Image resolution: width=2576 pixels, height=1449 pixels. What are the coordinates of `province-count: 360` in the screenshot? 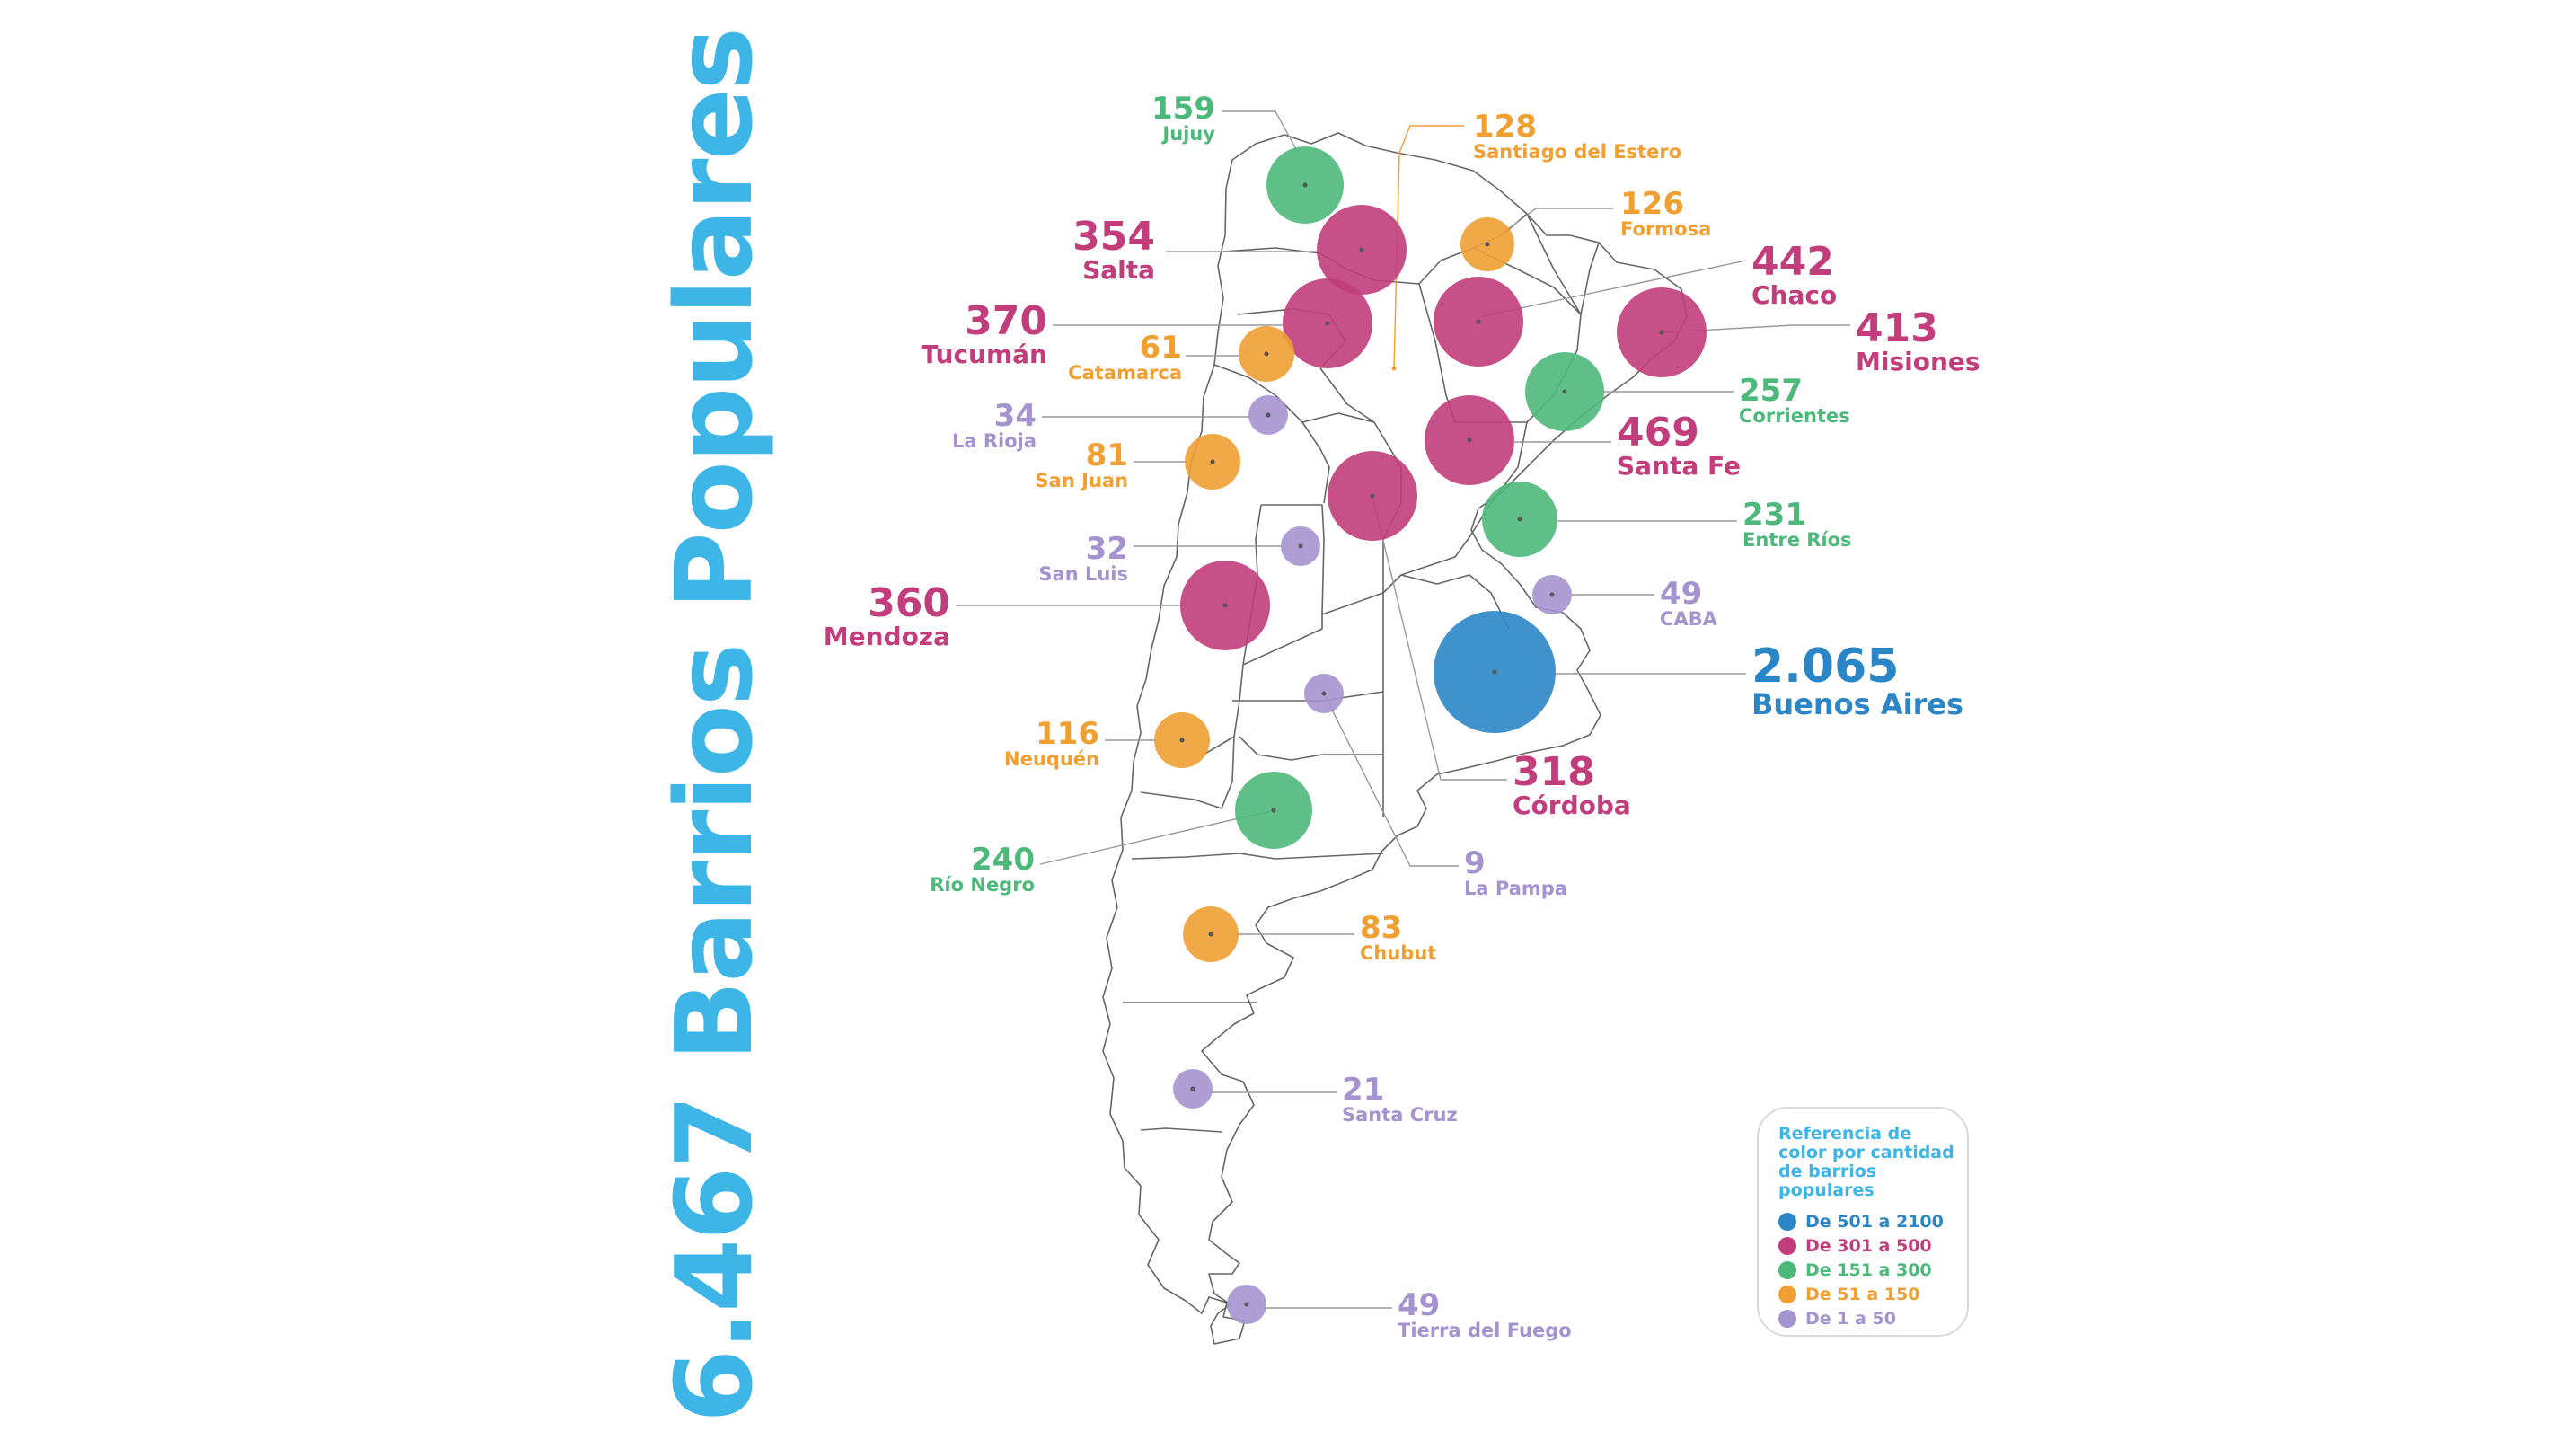 It's located at (909, 603).